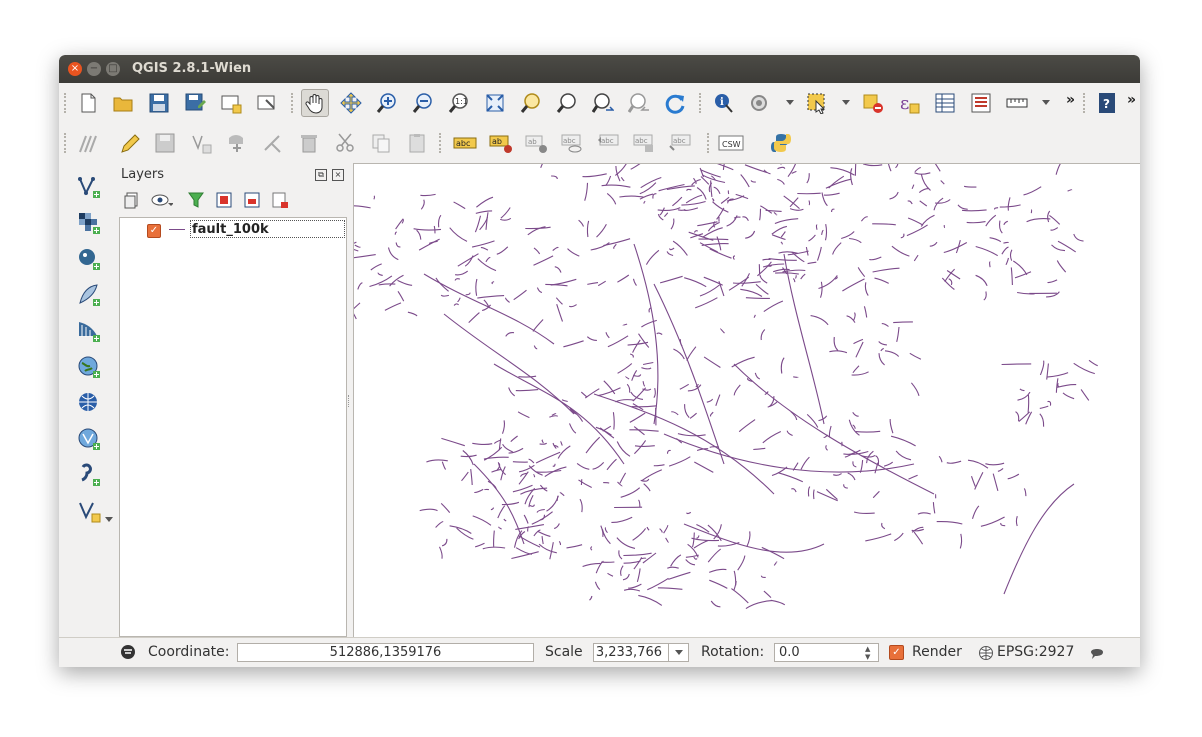  Describe the element at coordinates (381, 143) in the screenshot. I see `copy-features-icon` at that location.